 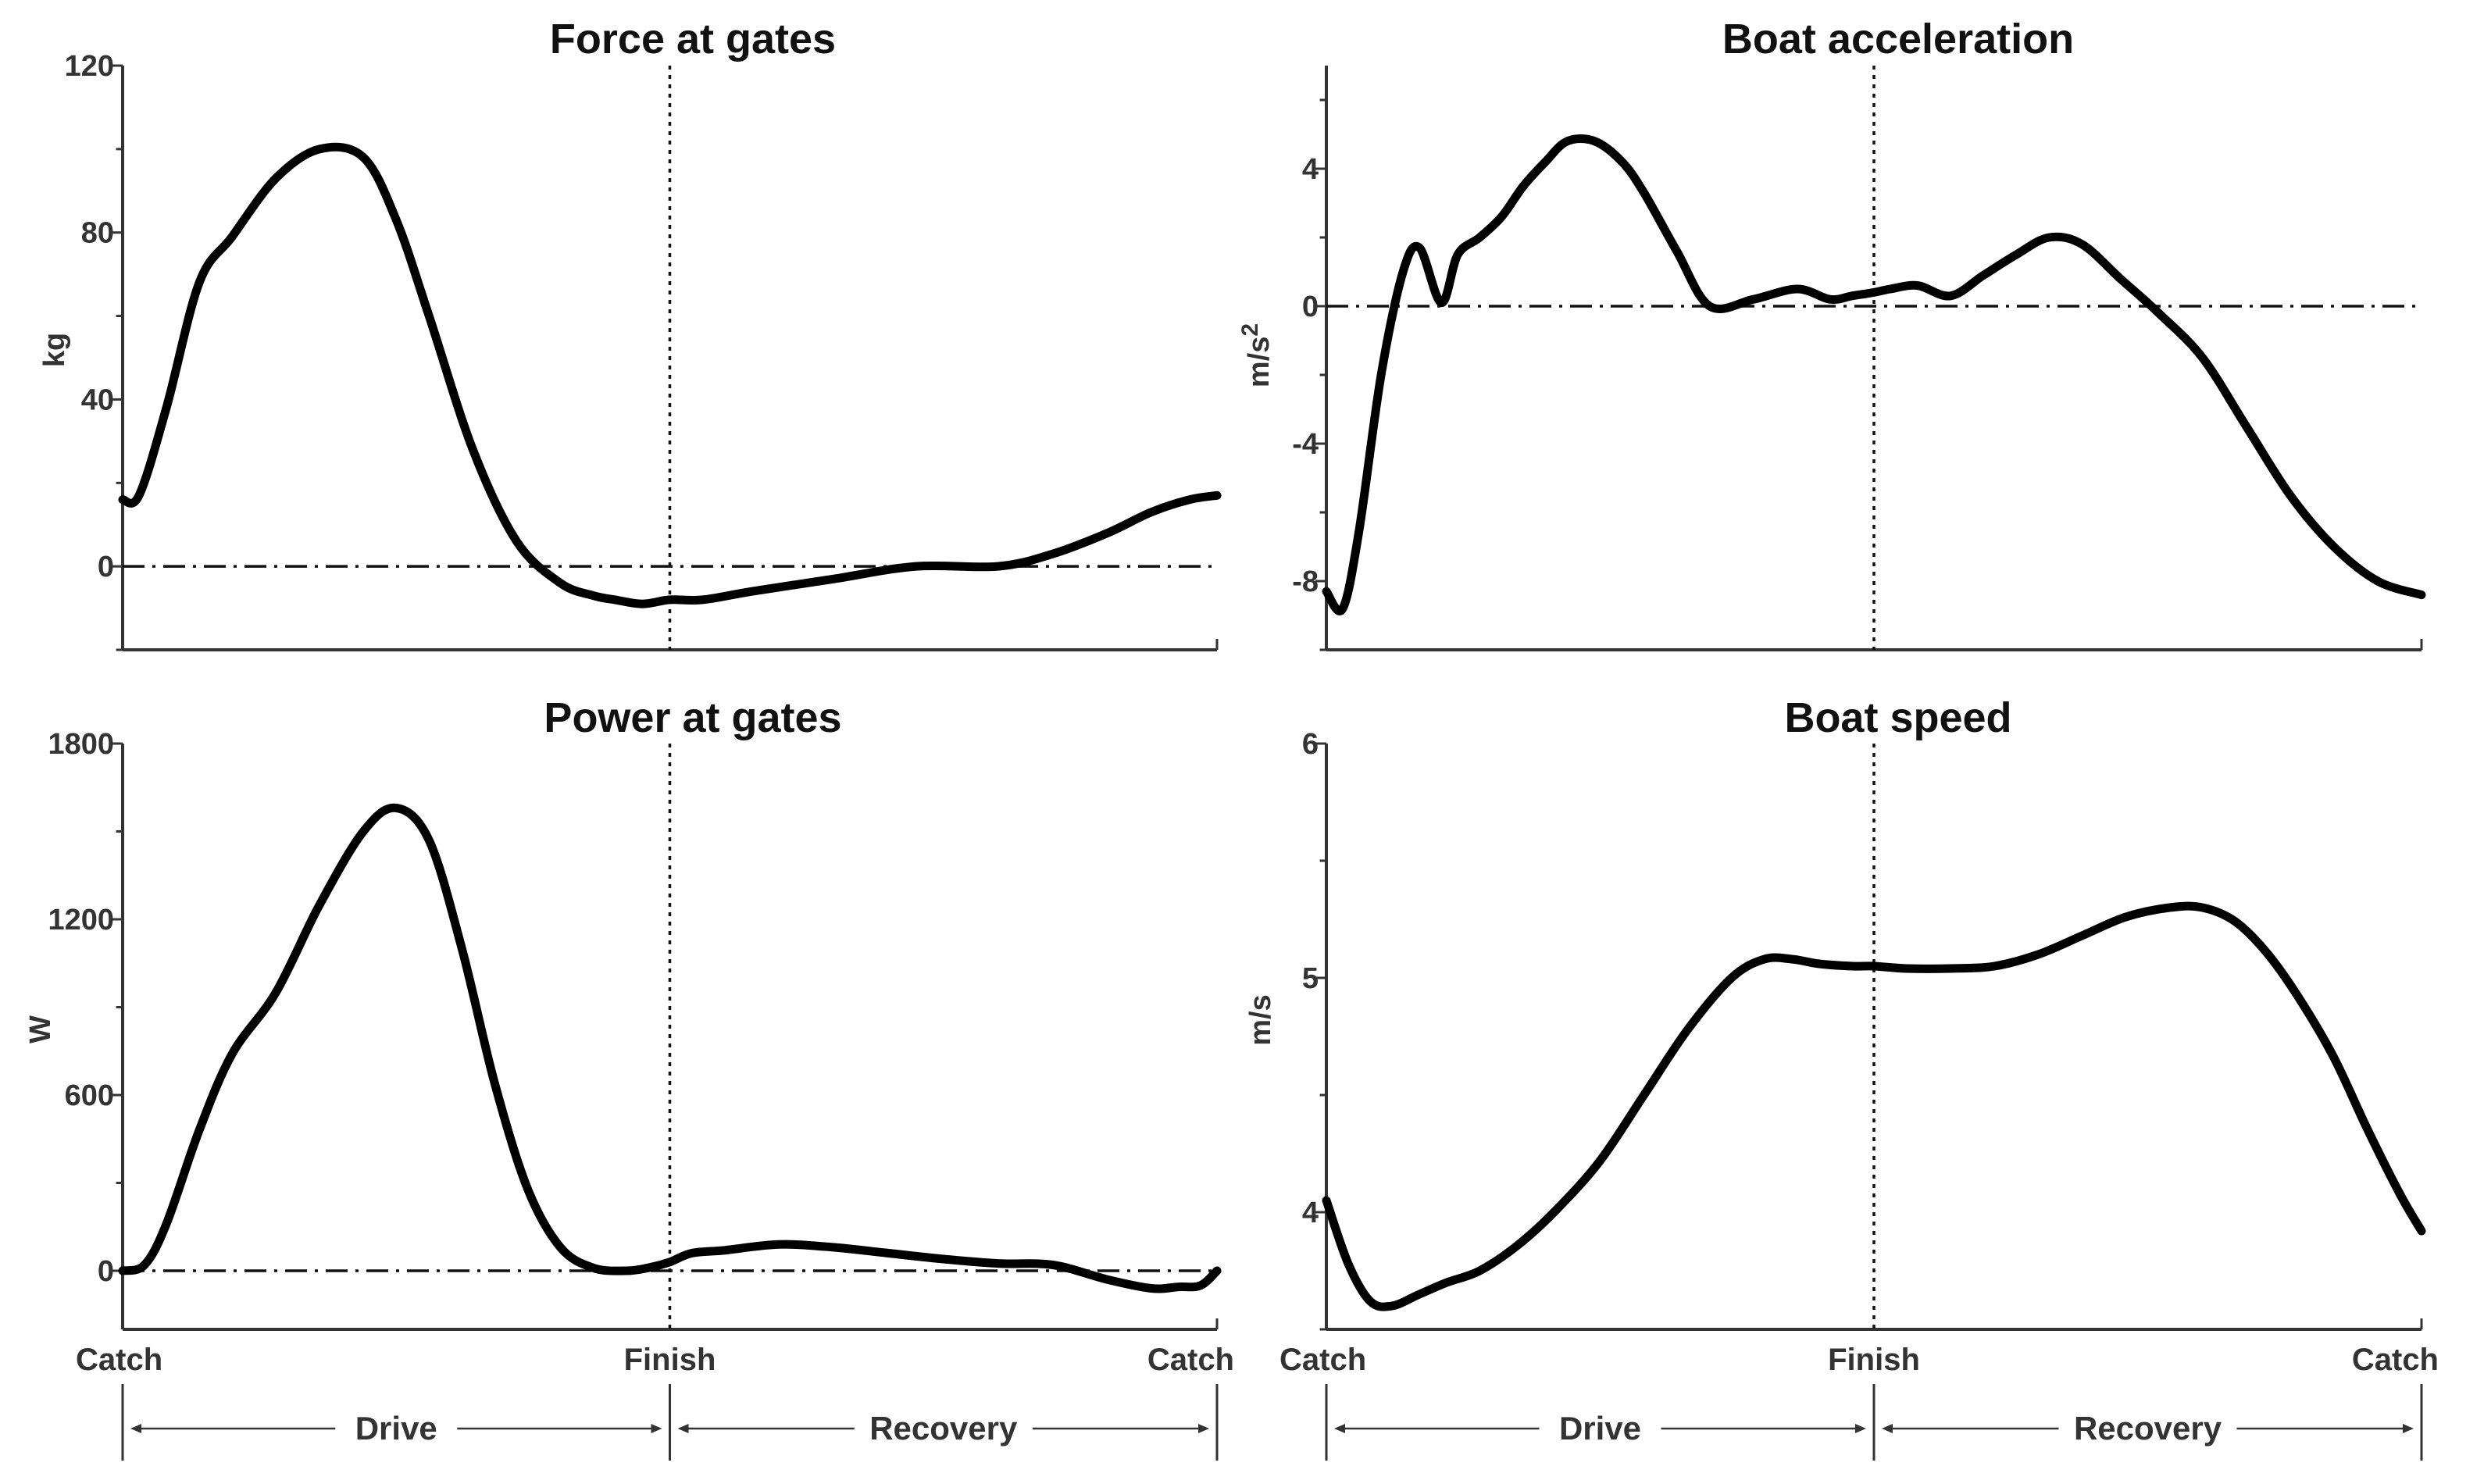 What do you see at coordinates (1305, 581) in the screenshot?
I see `y-tick-label: -8` at bounding box center [1305, 581].